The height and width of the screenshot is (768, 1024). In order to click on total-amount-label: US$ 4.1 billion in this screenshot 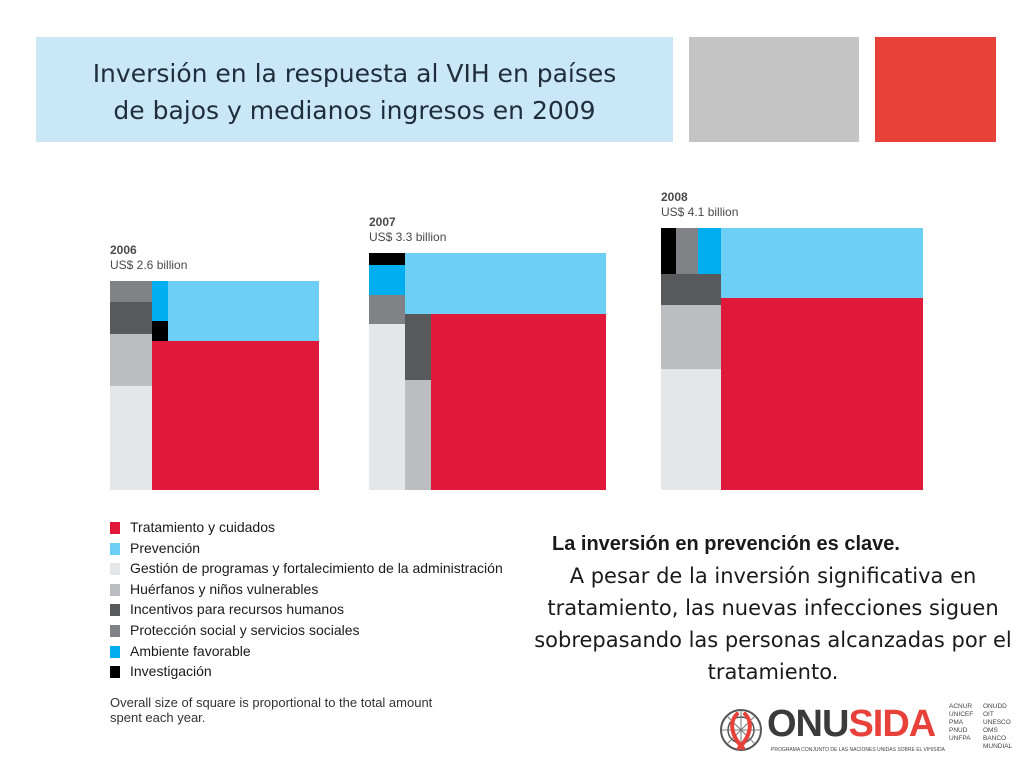, I will do `click(699, 212)`.